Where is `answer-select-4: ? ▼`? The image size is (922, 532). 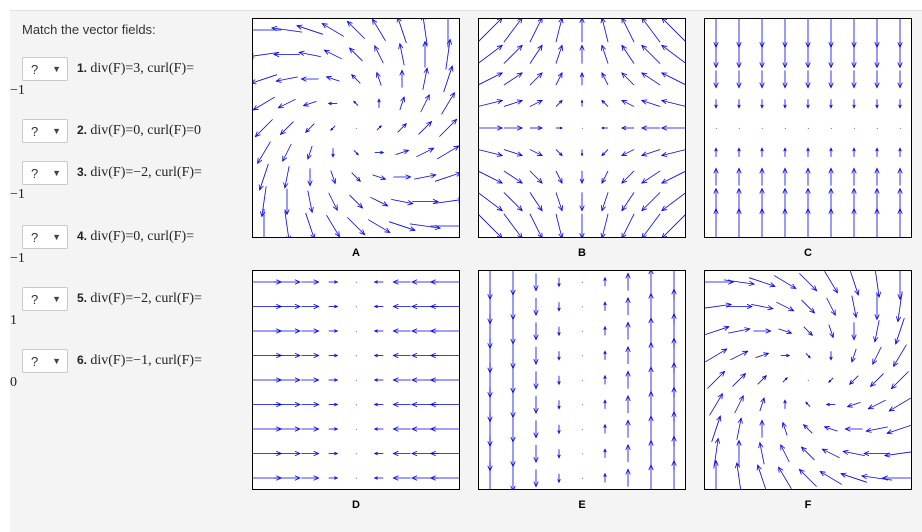
answer-select-4: ? ▼ is located at coordinates (45, 237).